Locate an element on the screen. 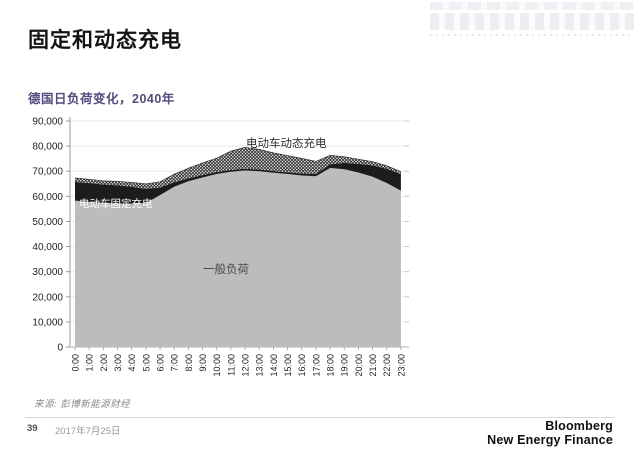 Image resolution: width=640 pixels, height=452 pixels. y-axis-tick-label: 30,000 is located at coordinates (47, 272).